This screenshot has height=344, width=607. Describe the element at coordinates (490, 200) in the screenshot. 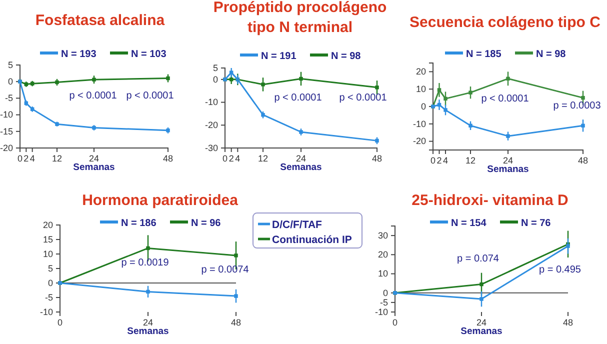

I see `chart-title: 25-hidroxi- vitamina D` at that location.